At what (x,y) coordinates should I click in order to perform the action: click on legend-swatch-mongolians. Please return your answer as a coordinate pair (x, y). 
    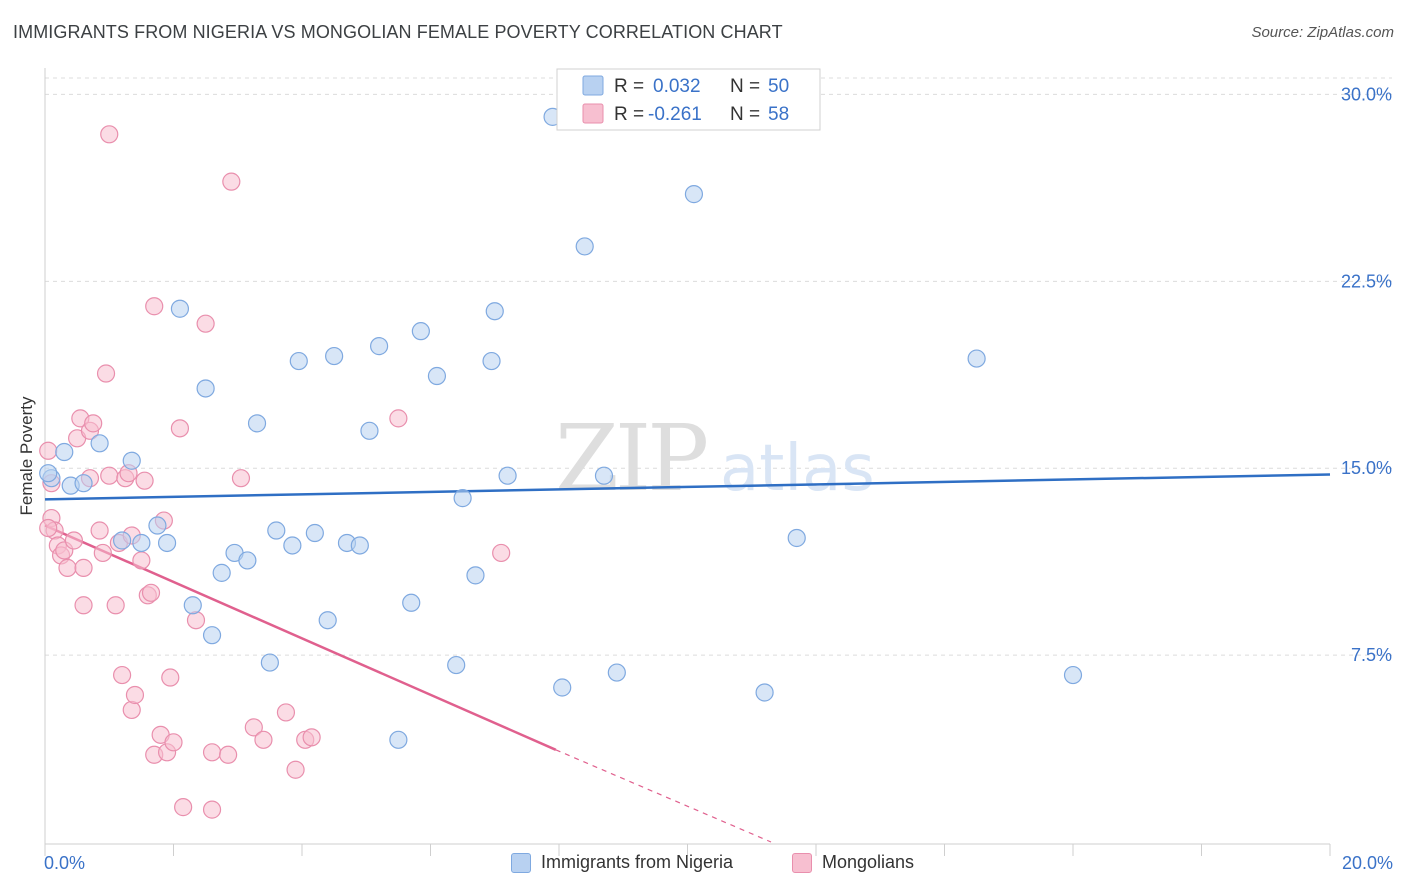
    Looking at the image, I should click on (593, 113).